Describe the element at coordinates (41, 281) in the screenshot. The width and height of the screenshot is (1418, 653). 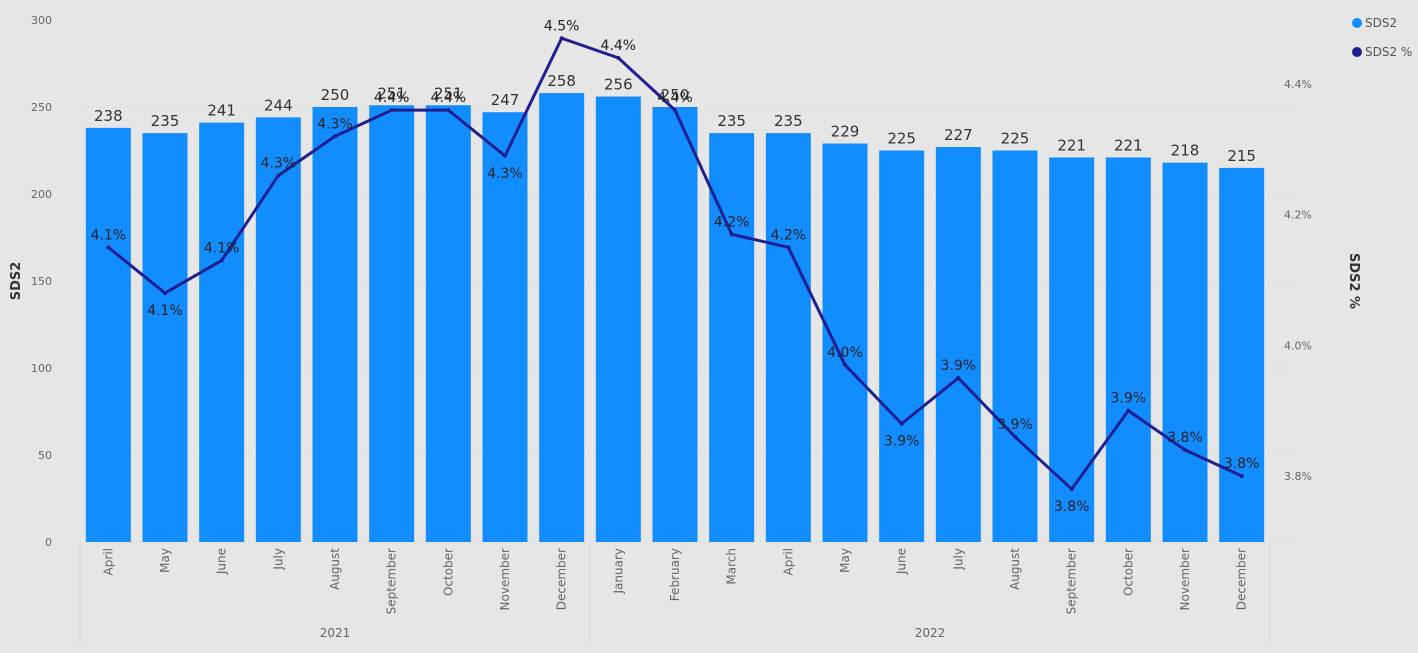
I see `y-left-tick-label: 150` at that location.